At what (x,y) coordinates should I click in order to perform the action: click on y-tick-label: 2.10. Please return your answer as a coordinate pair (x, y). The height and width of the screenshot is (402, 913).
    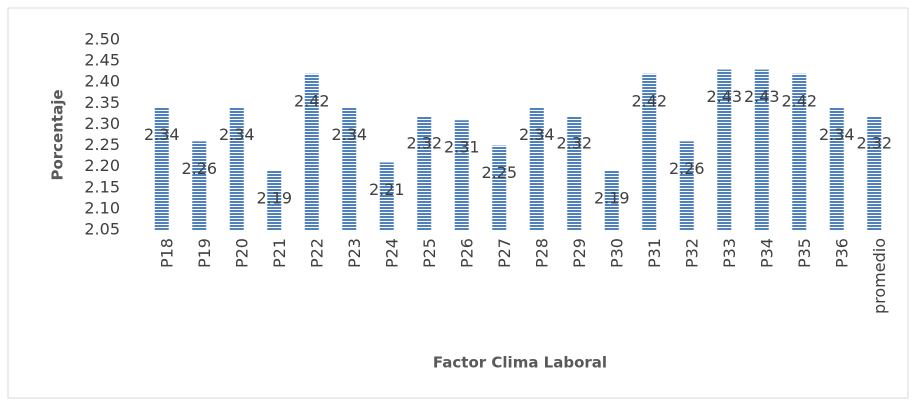
    Looking at the image, I should click on (102, 207).